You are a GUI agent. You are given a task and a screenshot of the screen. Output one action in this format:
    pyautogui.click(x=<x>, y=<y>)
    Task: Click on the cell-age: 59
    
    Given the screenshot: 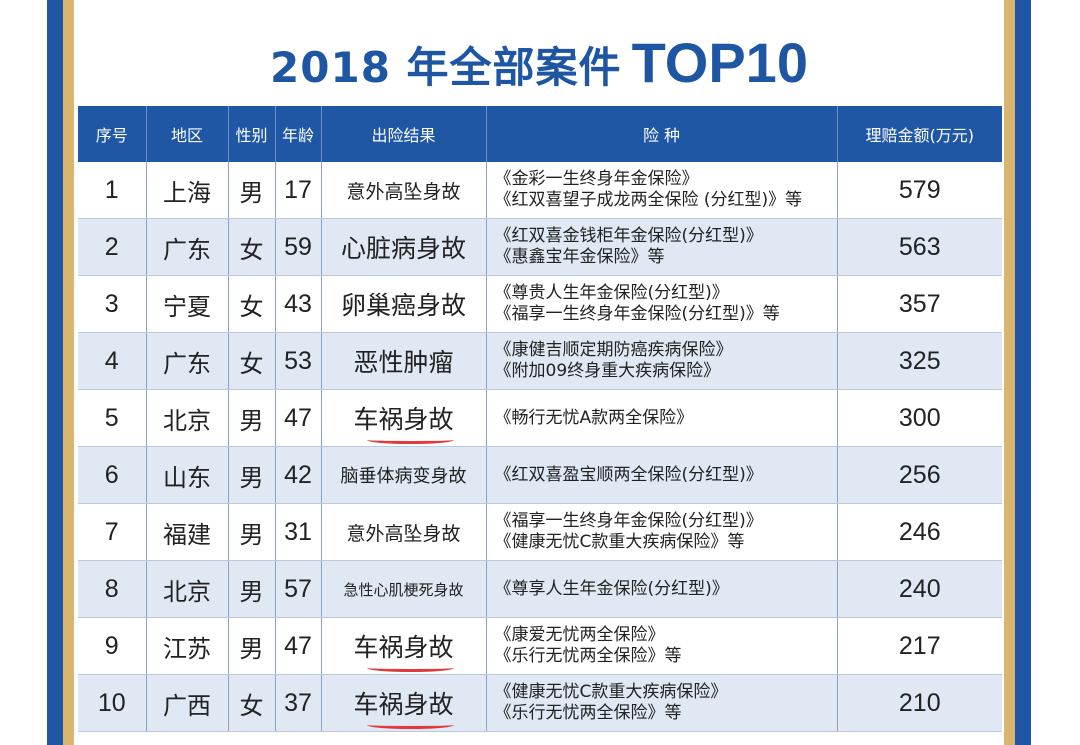 What is the action you would take?
    pyautogui.click(x=298, y=247)
    